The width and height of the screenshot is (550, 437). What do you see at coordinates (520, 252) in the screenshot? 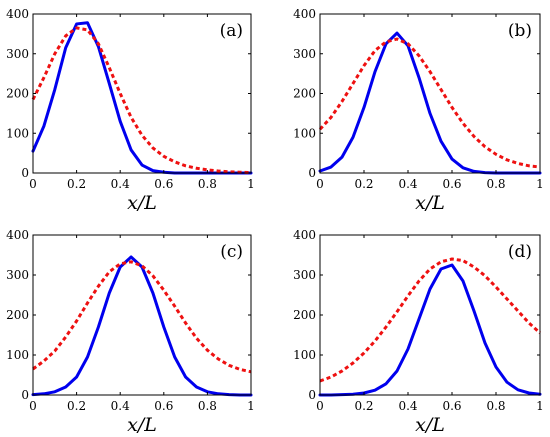
I see `panel-label: (d)` at bounding box center [520, 252].